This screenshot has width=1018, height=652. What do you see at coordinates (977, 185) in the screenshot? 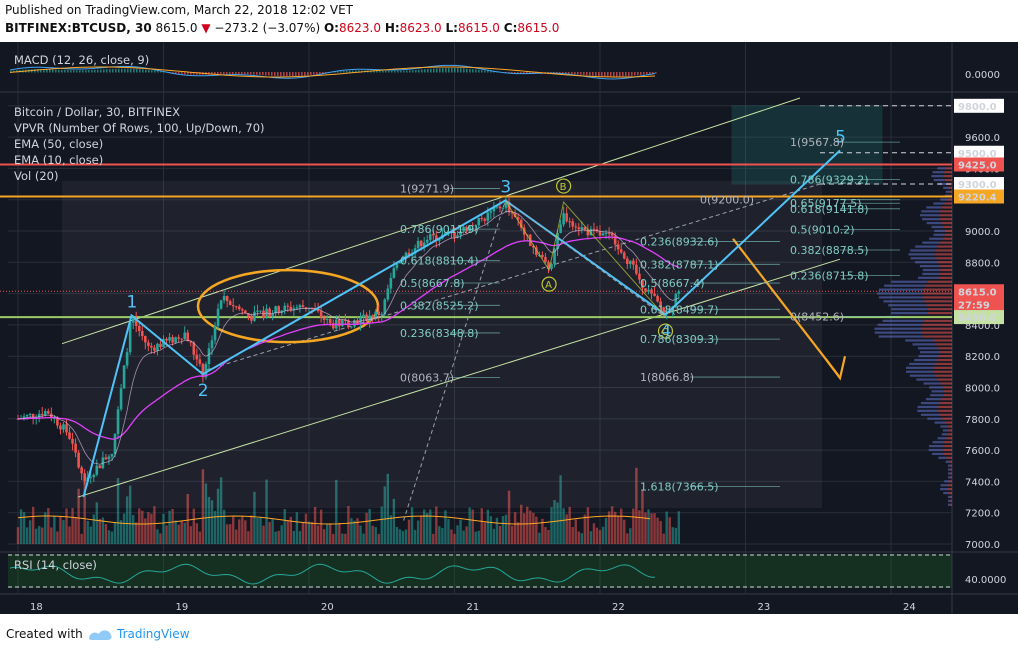
I see `price-label-text: 9300.0` at bounding box center [977, 185].